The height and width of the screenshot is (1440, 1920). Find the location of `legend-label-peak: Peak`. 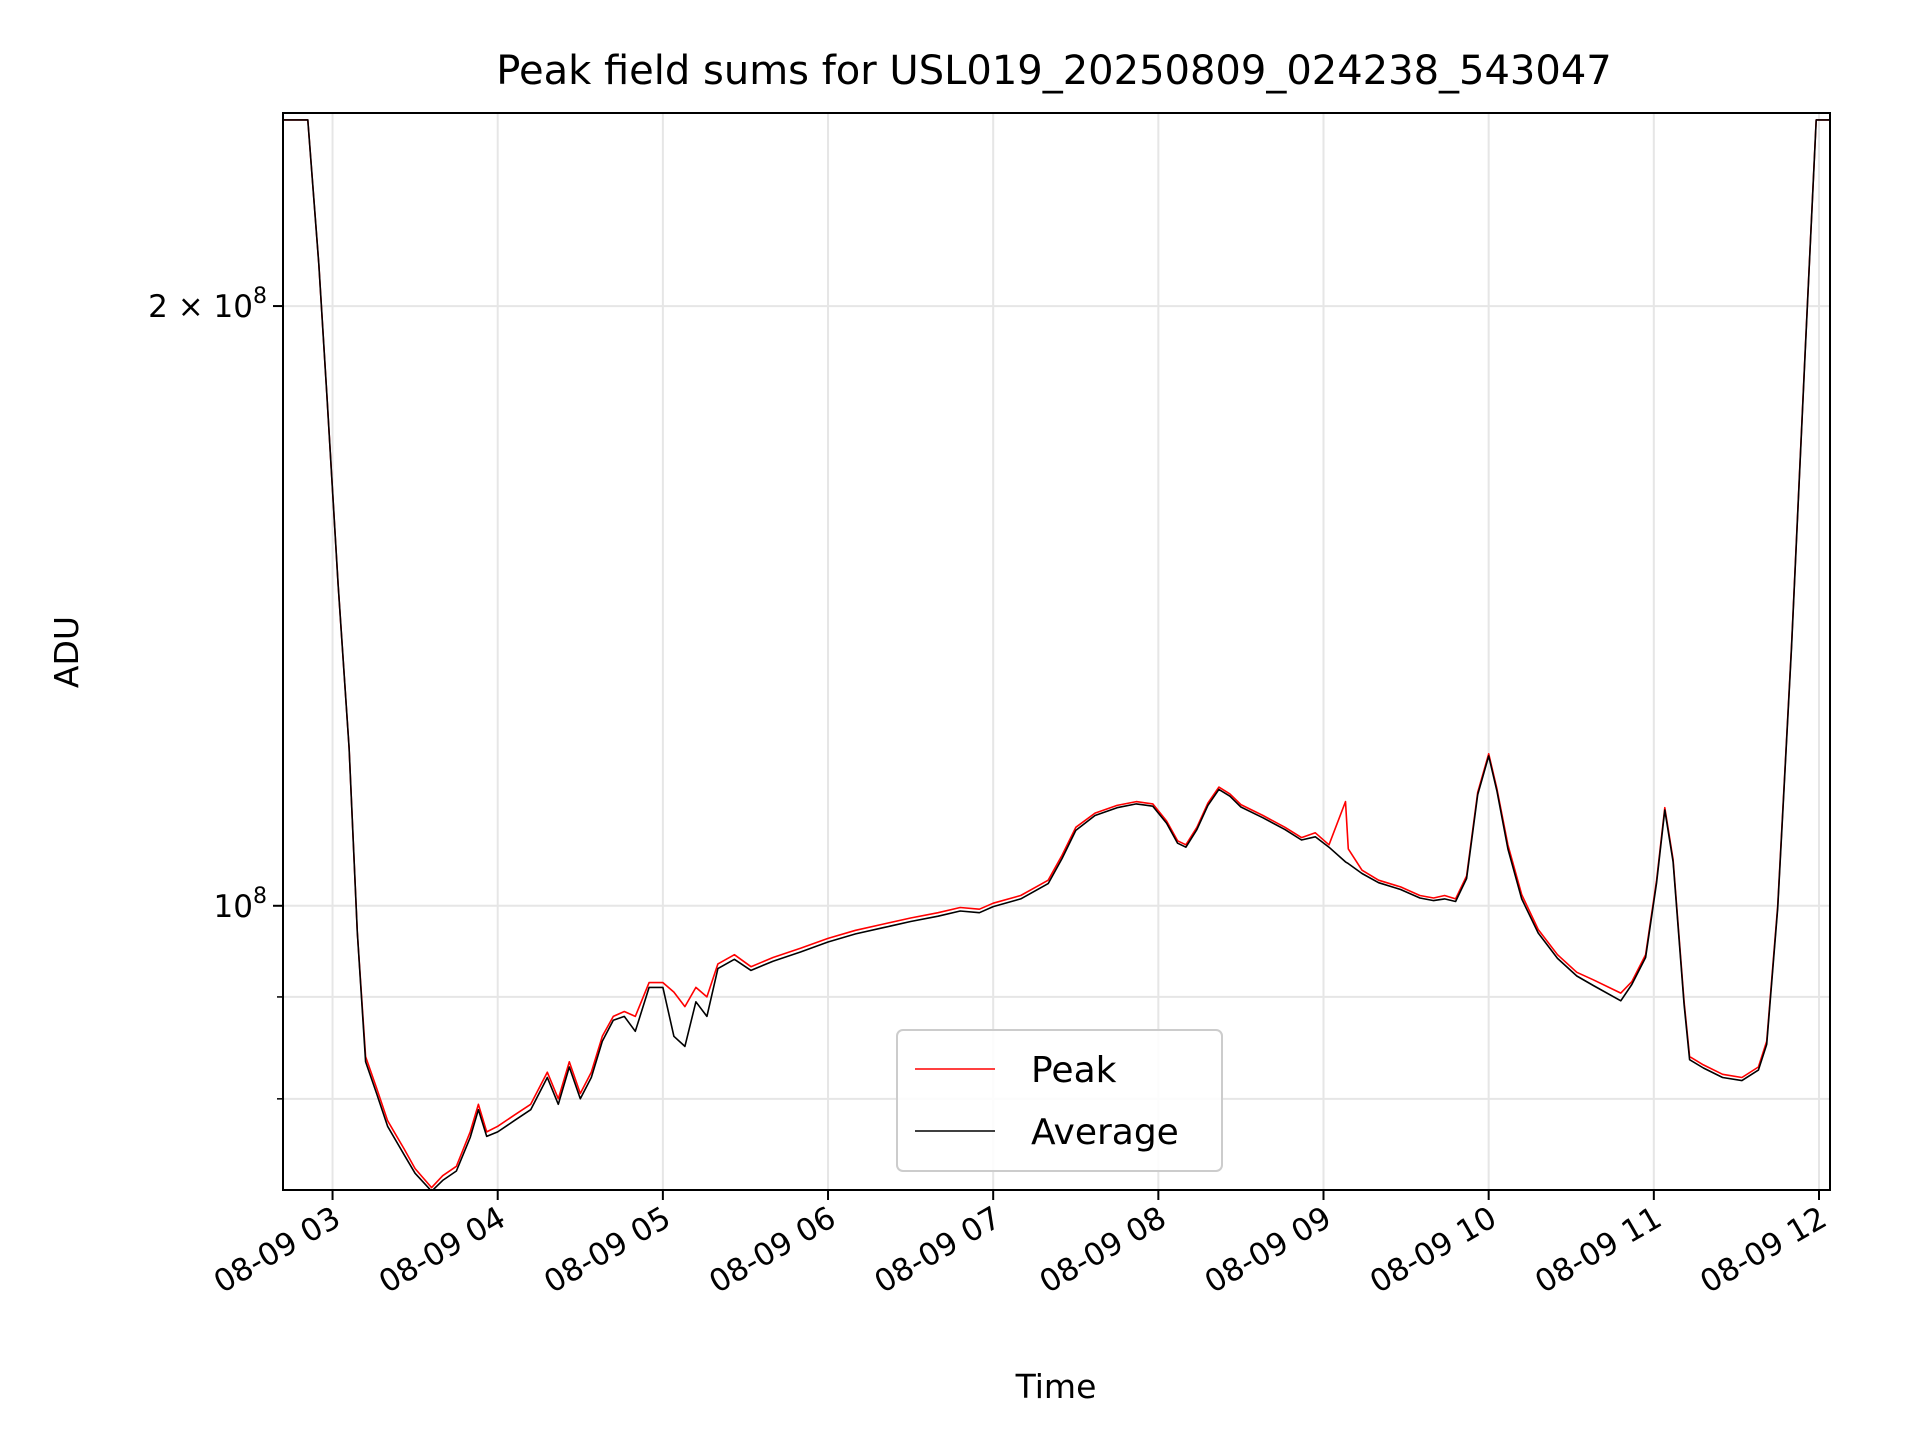

legend-label-peak: Peak is located at coordinates (1074, 1070).